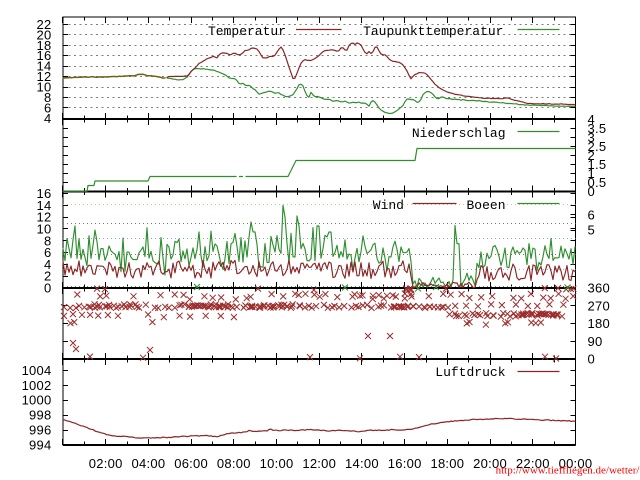  I want to click on svg-text: 00:00, so click(576, 463).